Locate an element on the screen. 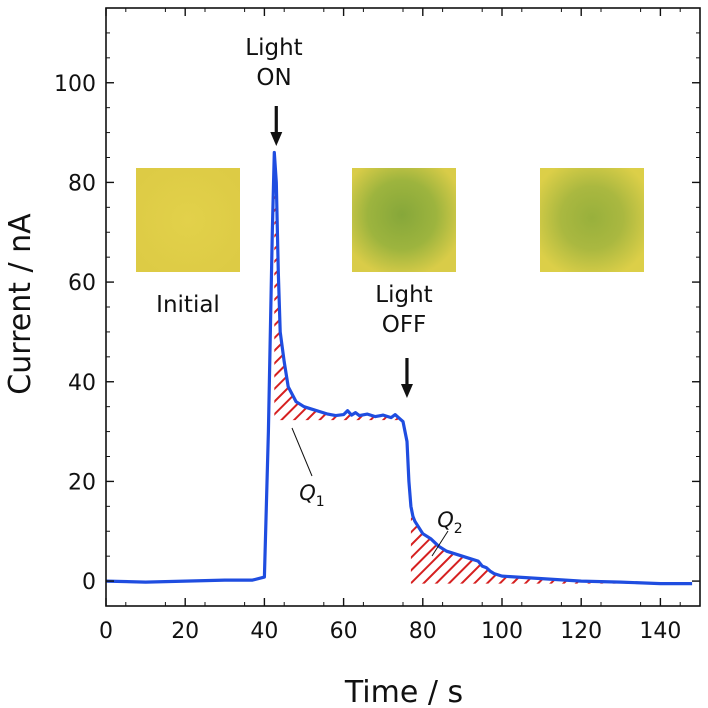  y-axis-label: Current / nA is located at coordinates (20, 304).